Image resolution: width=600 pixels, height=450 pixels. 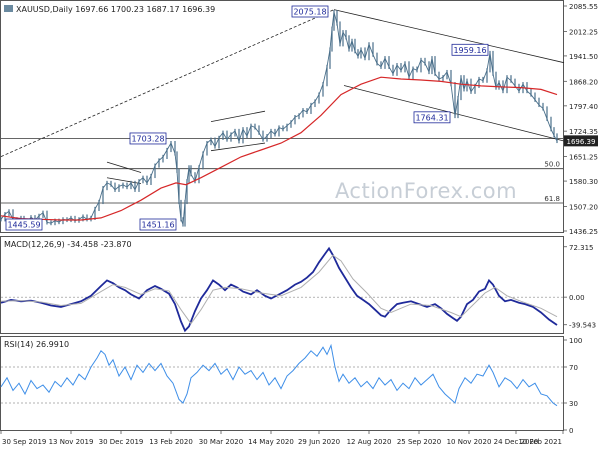 What do you see at coordinates (573, 368) in the screenshot?
I see `rsi-axis-label: 70` at bounding box center [573, 368].